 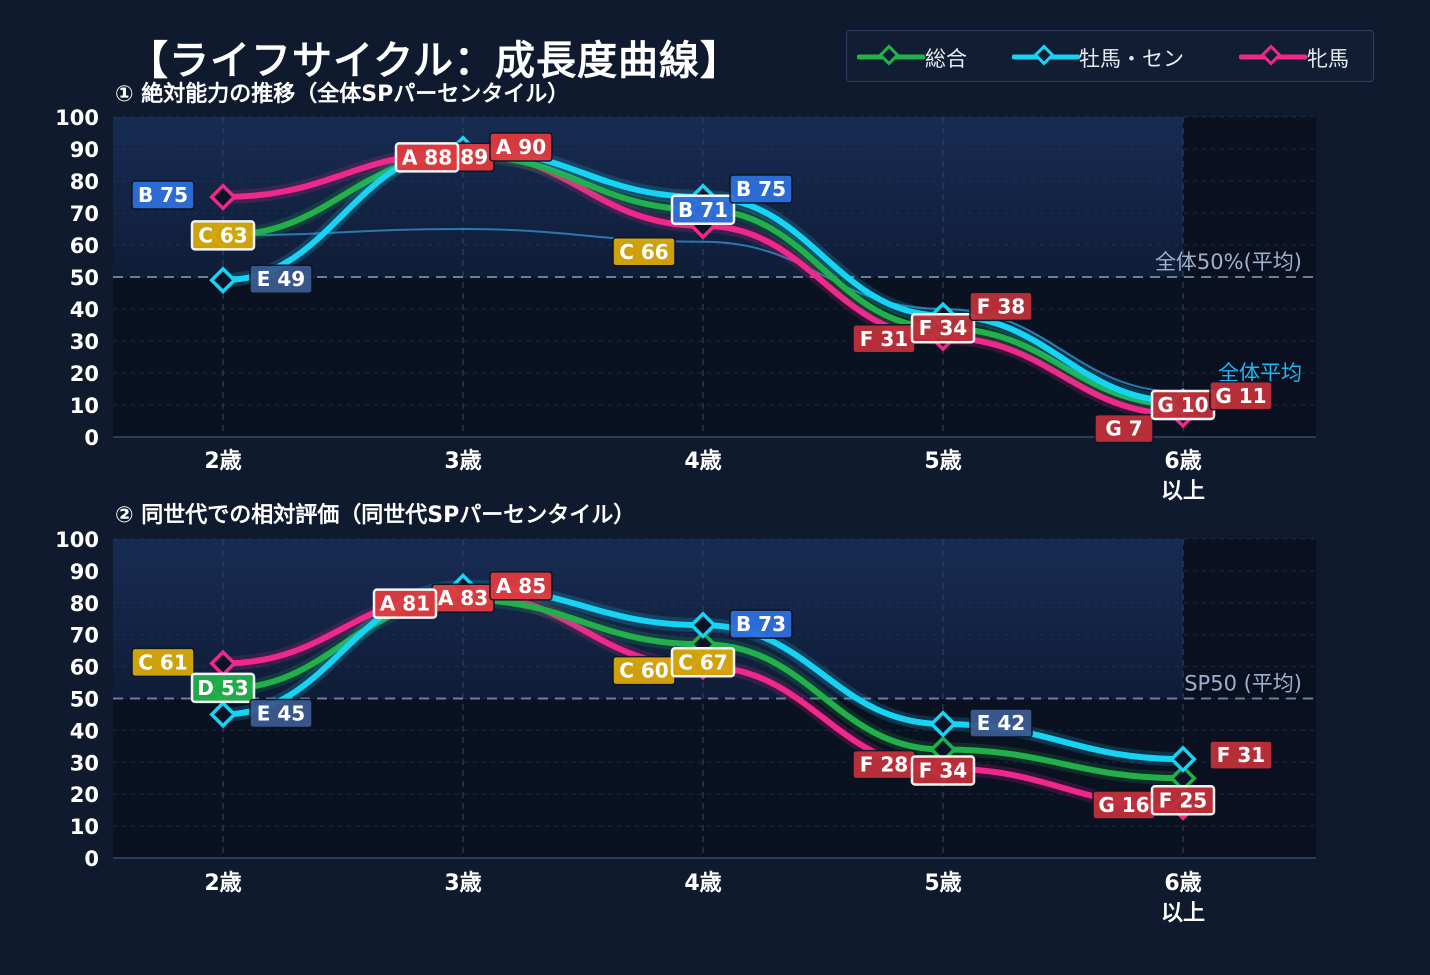 I want to click on grade-badge: B 73, so click(x=761, y=624).